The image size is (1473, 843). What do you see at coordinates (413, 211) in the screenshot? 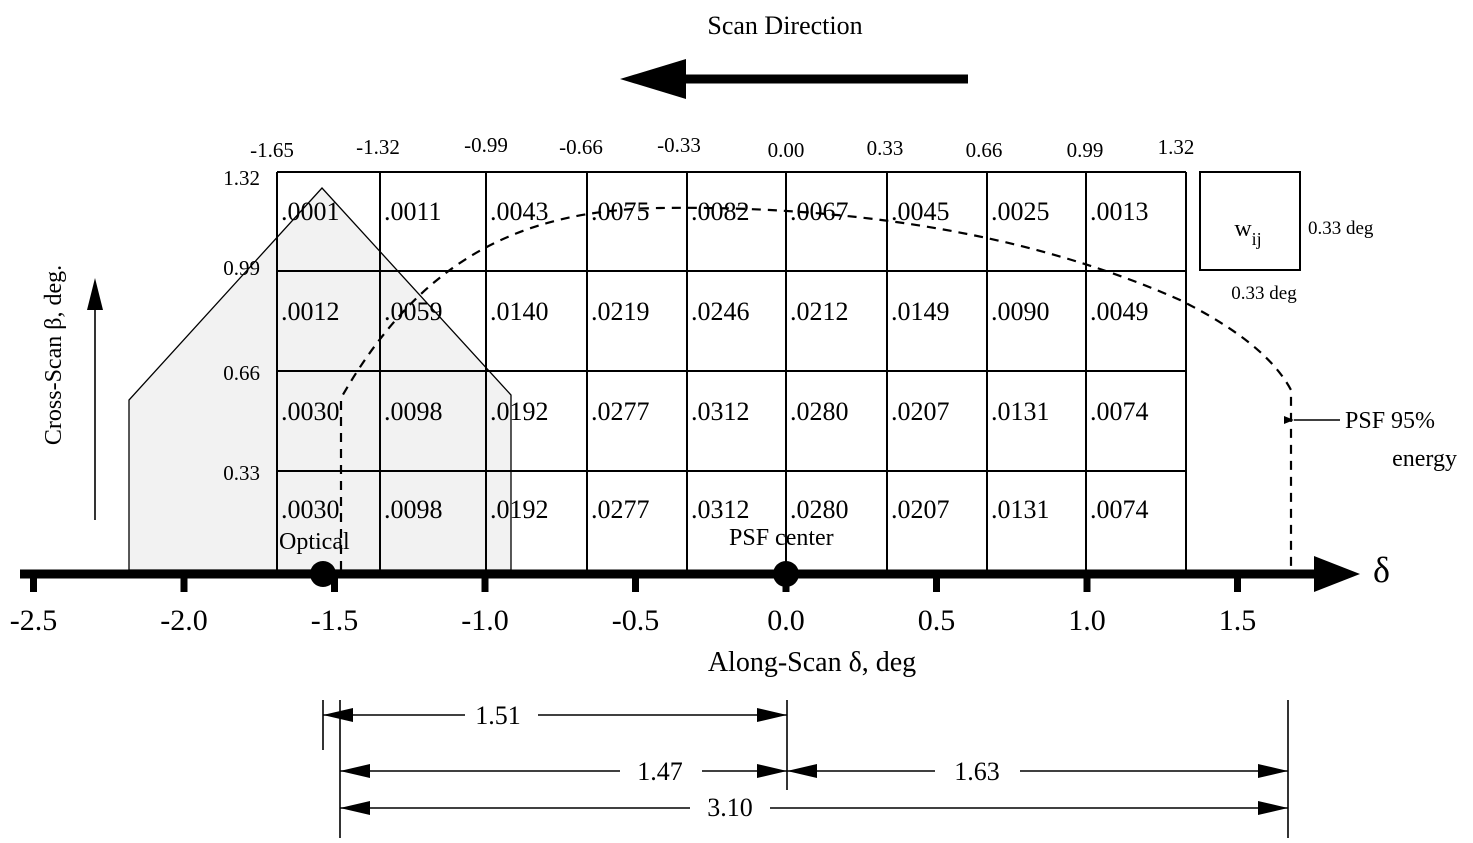
I see `grid-cell-value: .0011` at bounding box center [413, 211].